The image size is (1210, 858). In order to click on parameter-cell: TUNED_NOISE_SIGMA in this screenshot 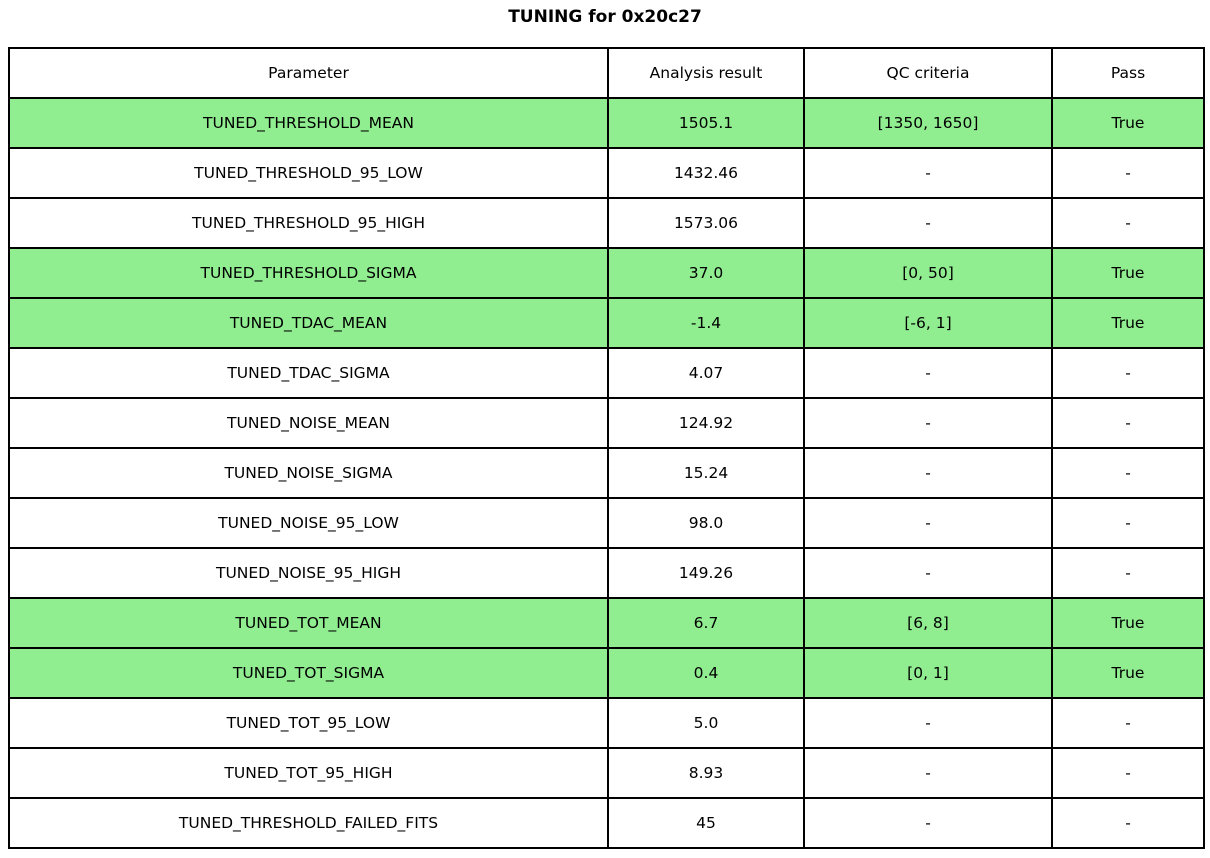, I will do `click(308, 473)`.